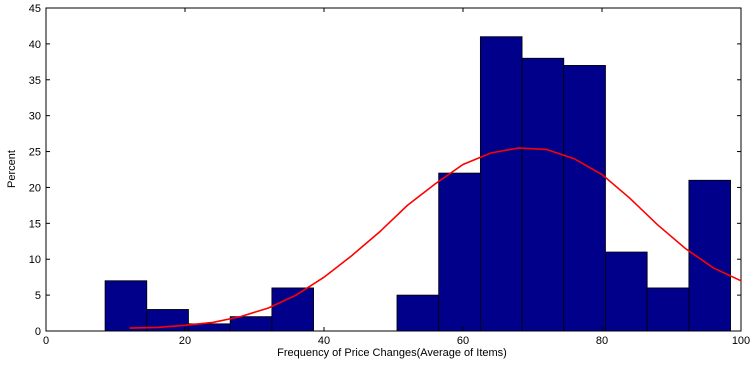 The height and width of the screenshot is (365, 754). I want to click on y-tick-label: 35, so click(35, 81).